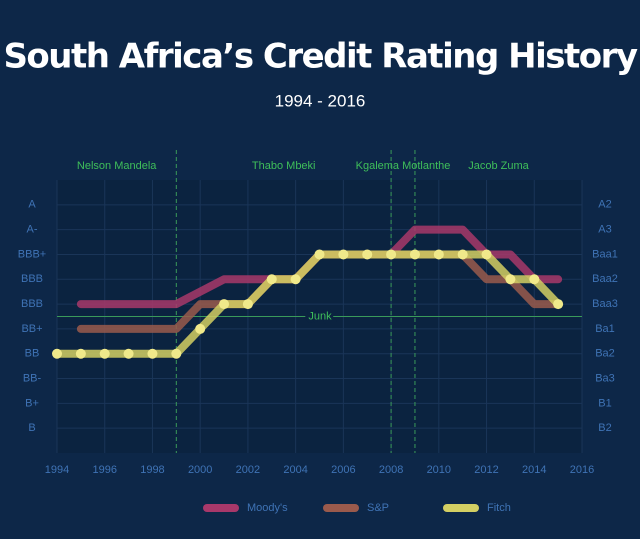 Image resolution: width=640 pixels, height=539 pixels. Describe the element at coordinates (498, 166) in the screenshot. I see `era-label: Jacob Zuma` at that location.